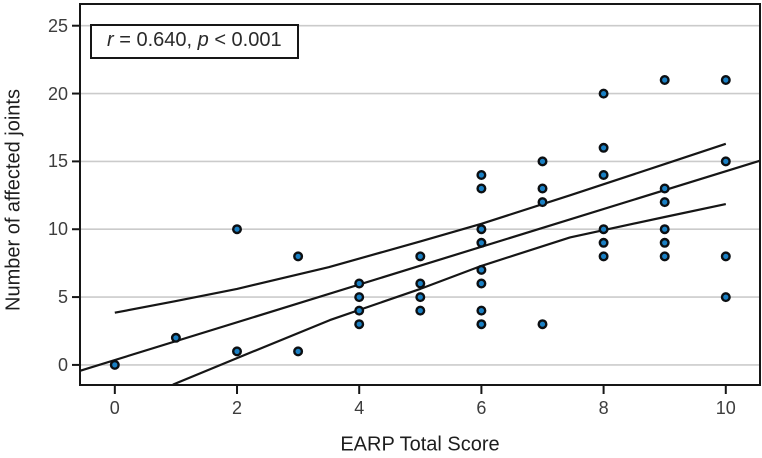 This screenshot has height=458, width=762. Describe the element at coordinates (57, 161) in the screenshot. I see `y-tick-label-15: 15` at that location.